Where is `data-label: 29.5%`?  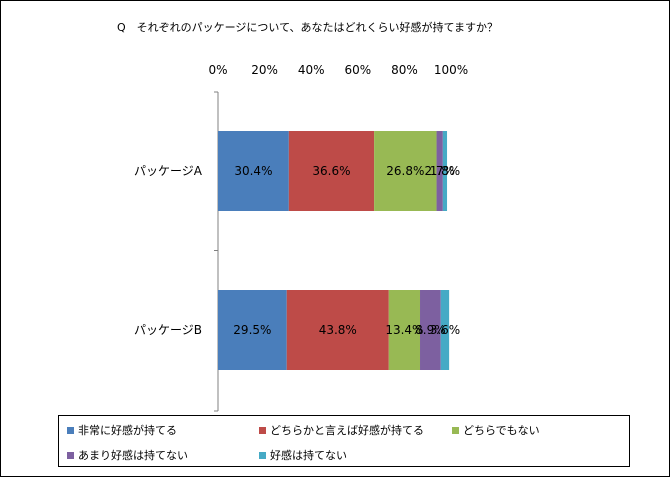 data-label: 29.5% is located at coordinates (252, 330).